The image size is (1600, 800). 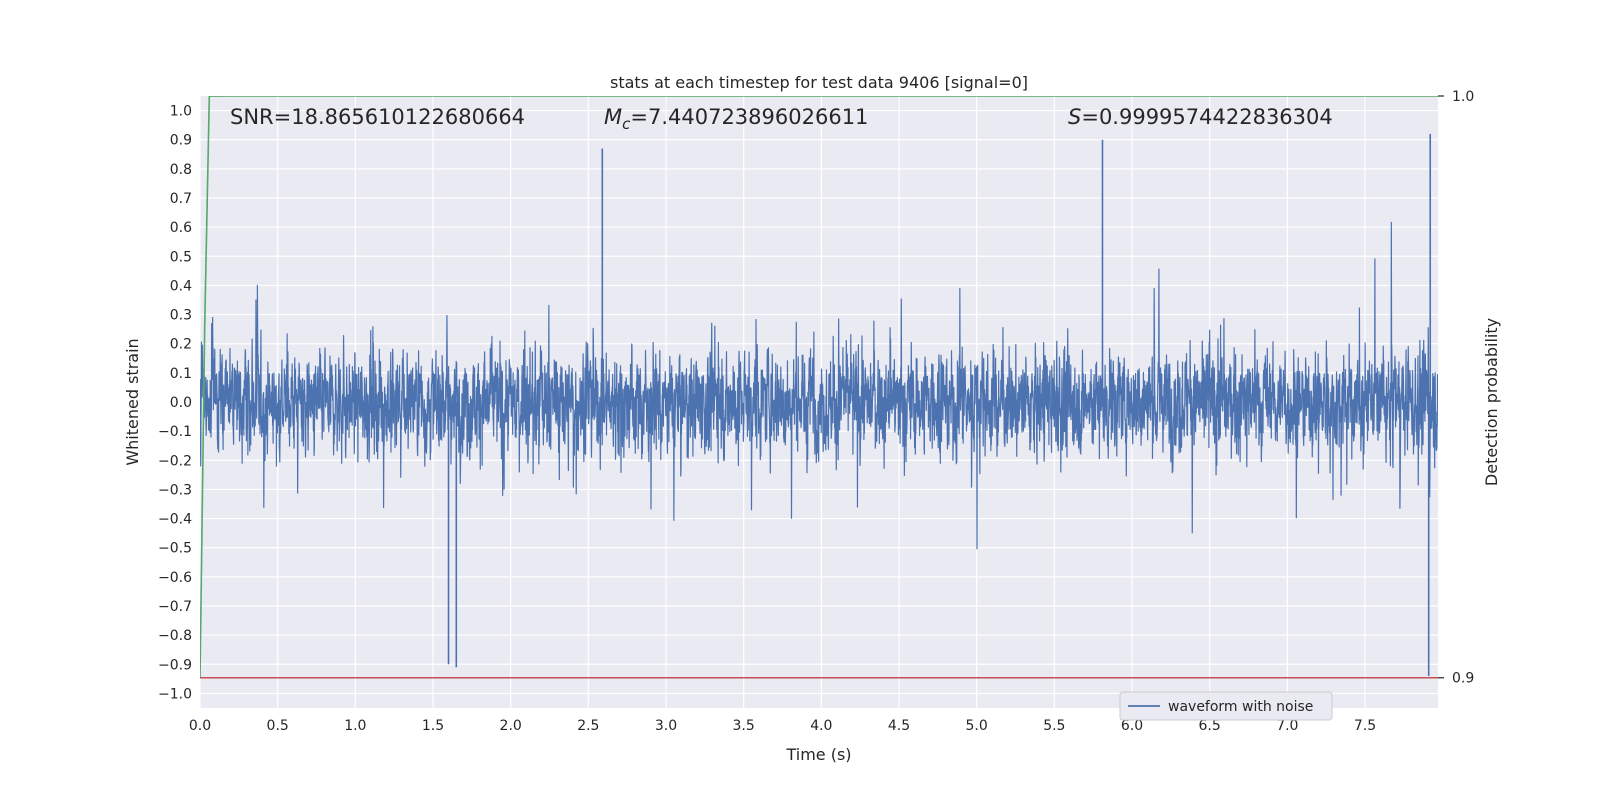 I want to click on y-tick-label: 0.8, so click(x=181, y=170).